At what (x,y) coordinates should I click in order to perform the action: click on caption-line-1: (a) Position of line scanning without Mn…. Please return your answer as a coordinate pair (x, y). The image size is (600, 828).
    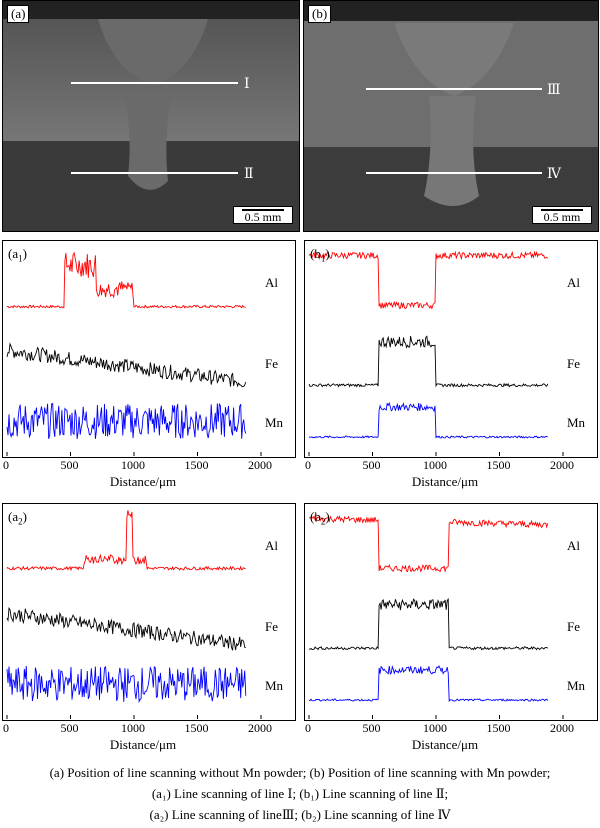
    Looking at the image, I should click on (300, 772).